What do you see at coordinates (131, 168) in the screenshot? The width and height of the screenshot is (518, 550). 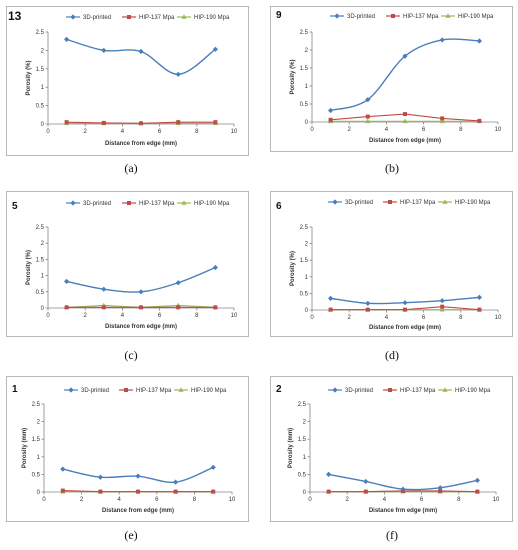 I see `caption-a: (a)` at bounding box center [131, 168].